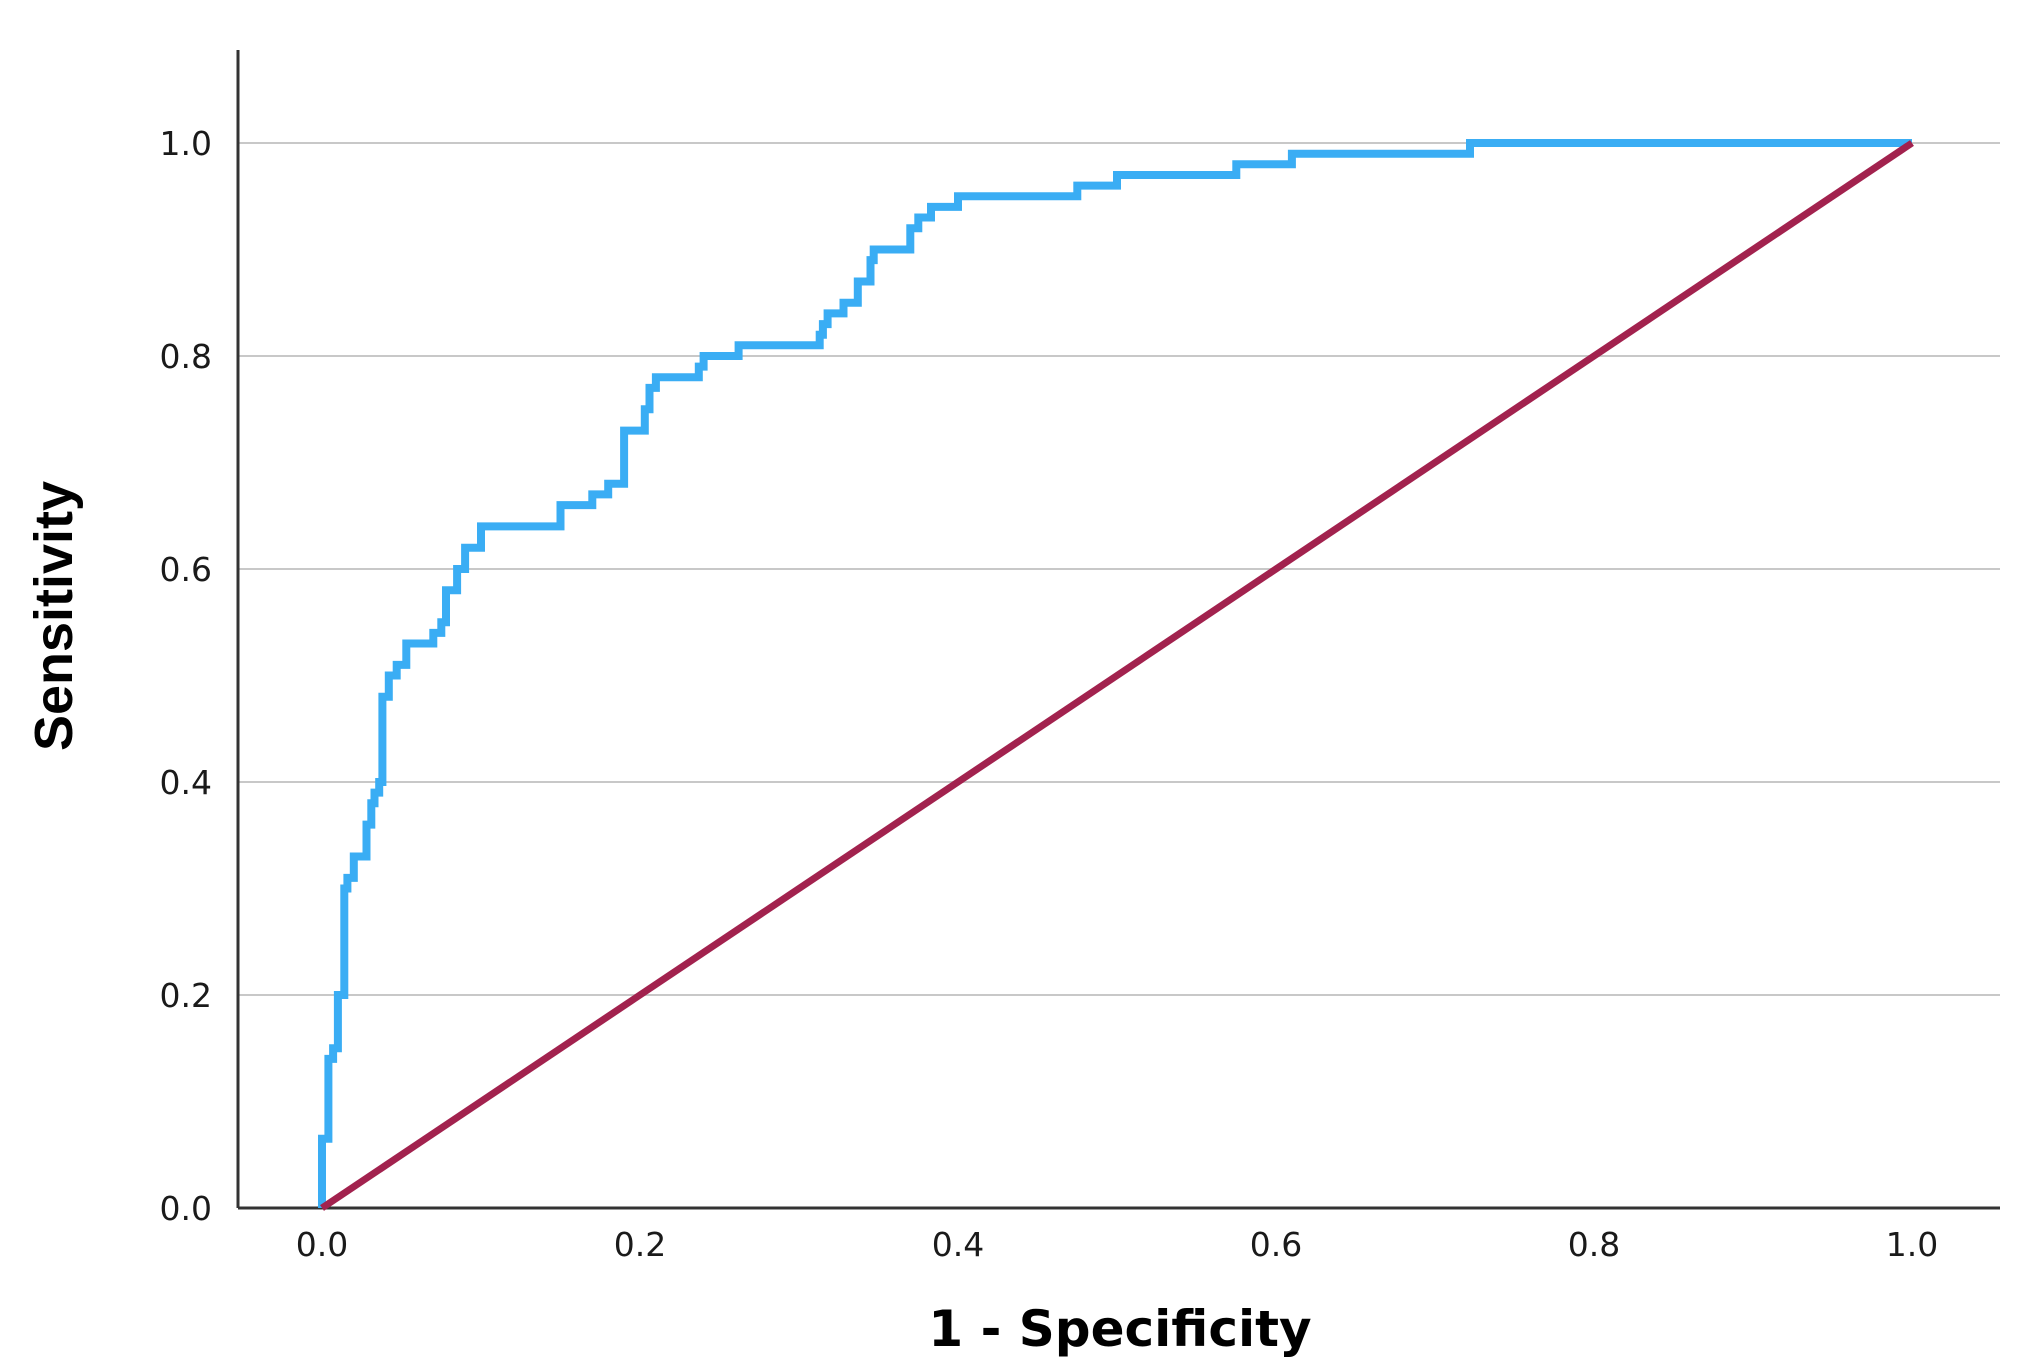 The width and height of the screenshot is (2030, 1366). Describe the element at coordinates (640, 1244) in the screenshot. I see `x-tick-label: 0.2` at that location.